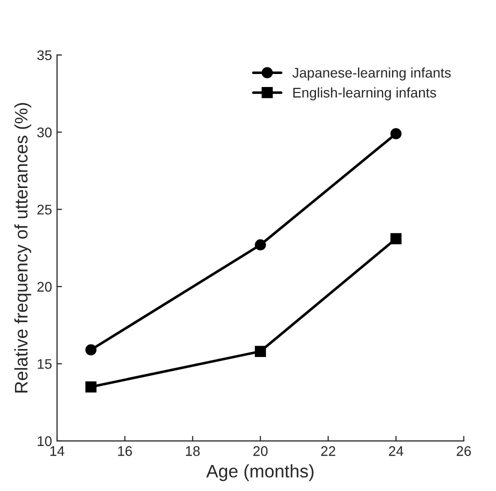 The width and height of the screenshot is (496, 491). What do you see at coordinates (44, 209) in the screenshot?
I see `y-tick-label: 25` at bounding box center [44, 209].